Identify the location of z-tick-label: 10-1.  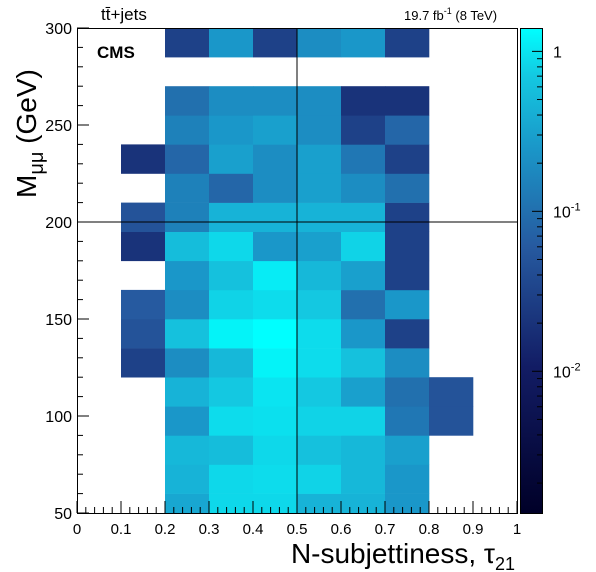
(567, 211).